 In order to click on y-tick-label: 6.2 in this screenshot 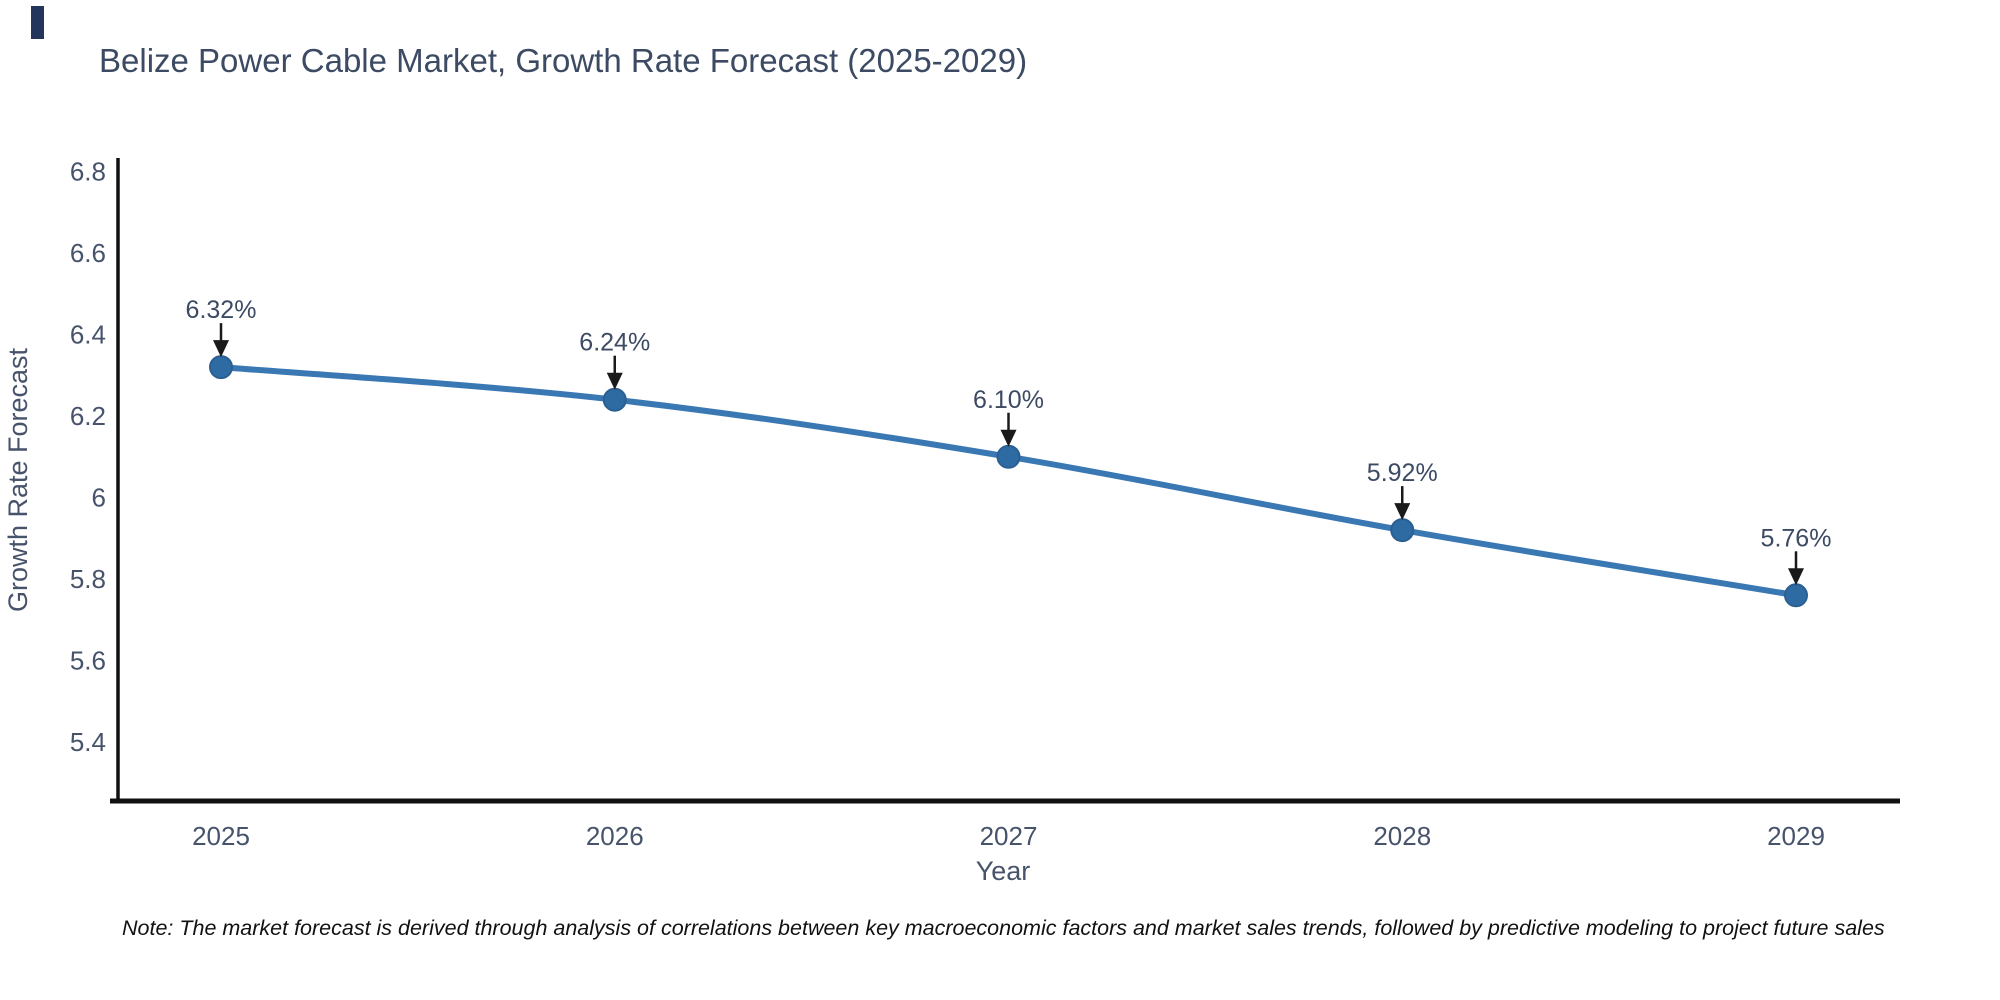, I will do `click(88, 416)`.